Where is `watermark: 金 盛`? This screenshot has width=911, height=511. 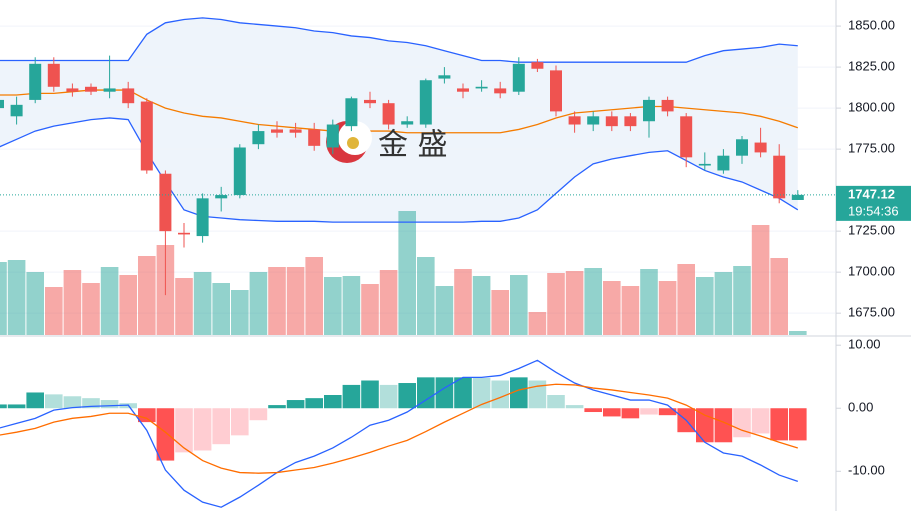
watermark: 金 盛 is located at coordinates (387, 142).